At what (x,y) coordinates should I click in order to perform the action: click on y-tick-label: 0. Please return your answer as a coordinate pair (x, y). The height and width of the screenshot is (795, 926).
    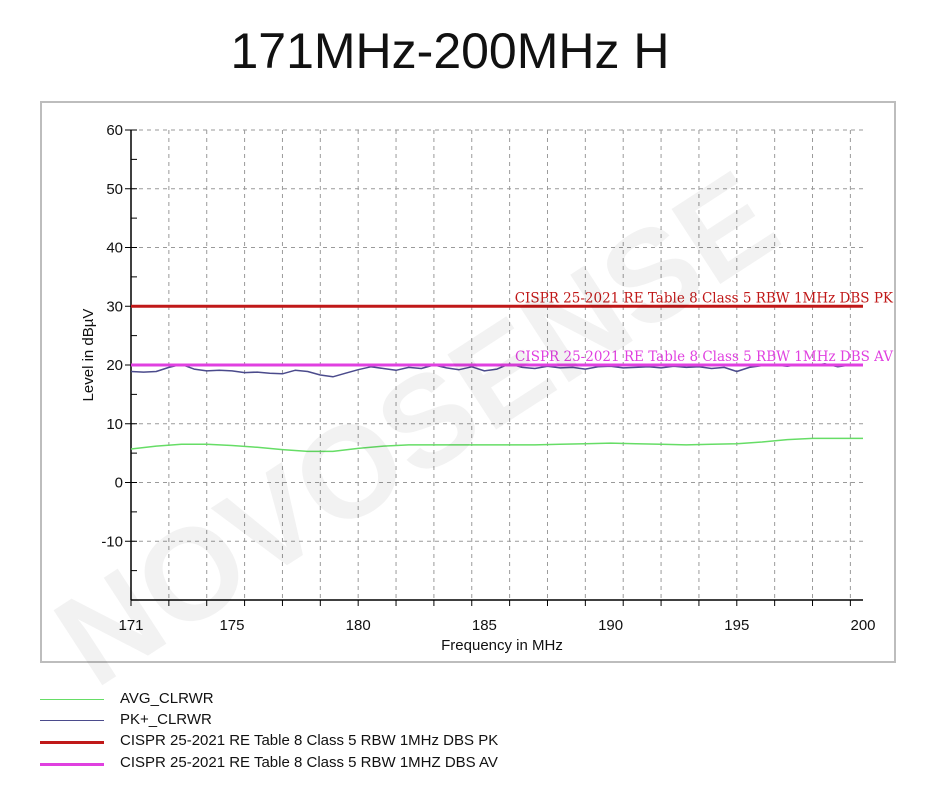
    Looking at the image, I should click on (119, 483).